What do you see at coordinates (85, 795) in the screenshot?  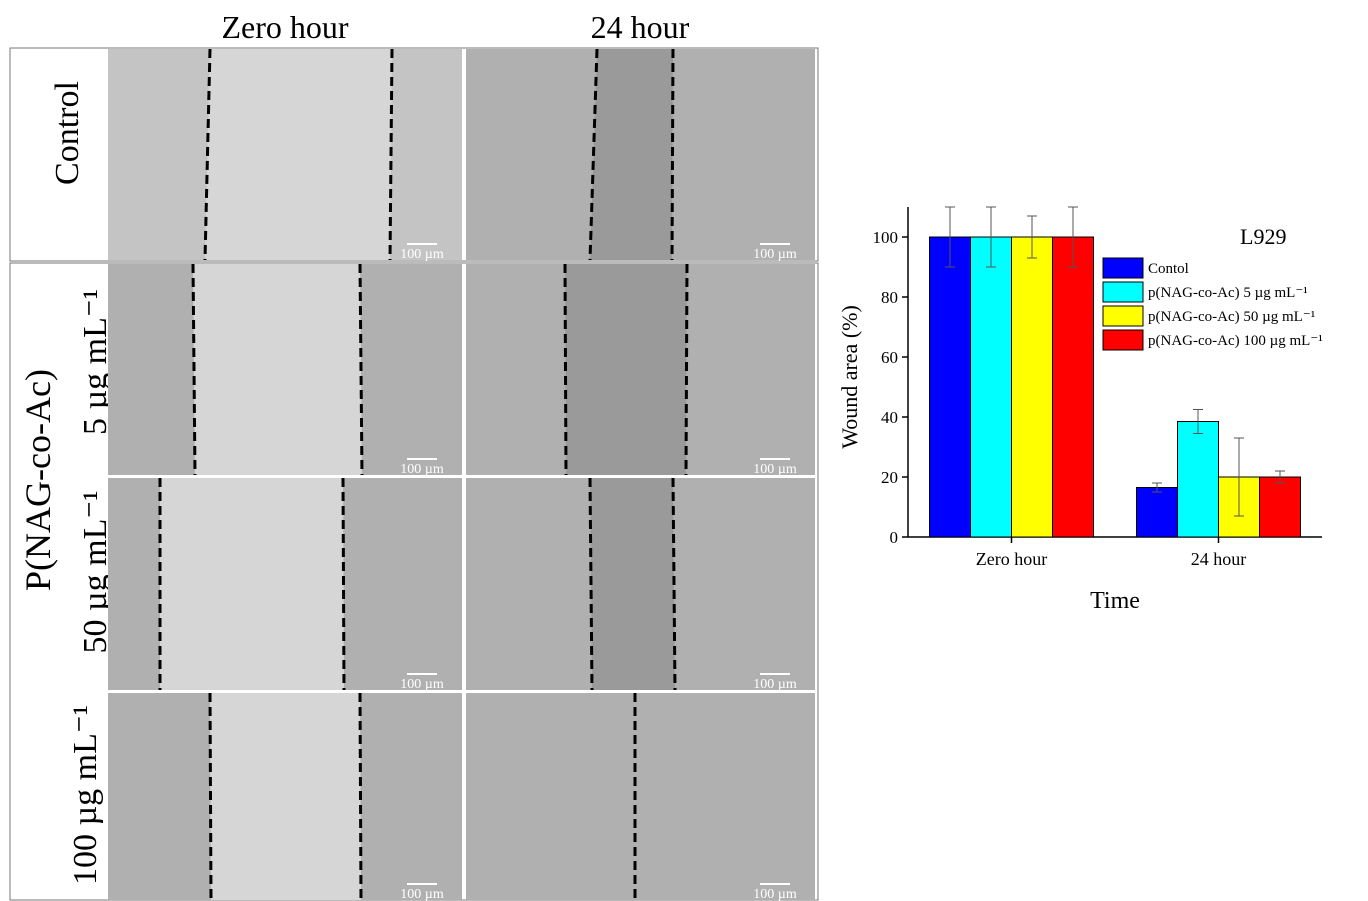 I see `row-label: 100 µg mL⁻¹` at bounding box center [85, 795].